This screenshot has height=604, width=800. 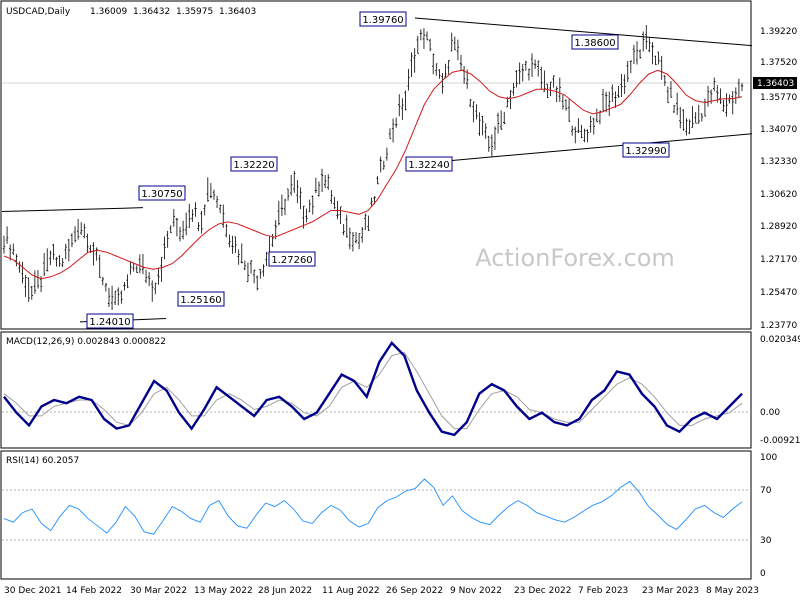 I want to click on svg-text: 1.39760, so click(x=382, y=20).